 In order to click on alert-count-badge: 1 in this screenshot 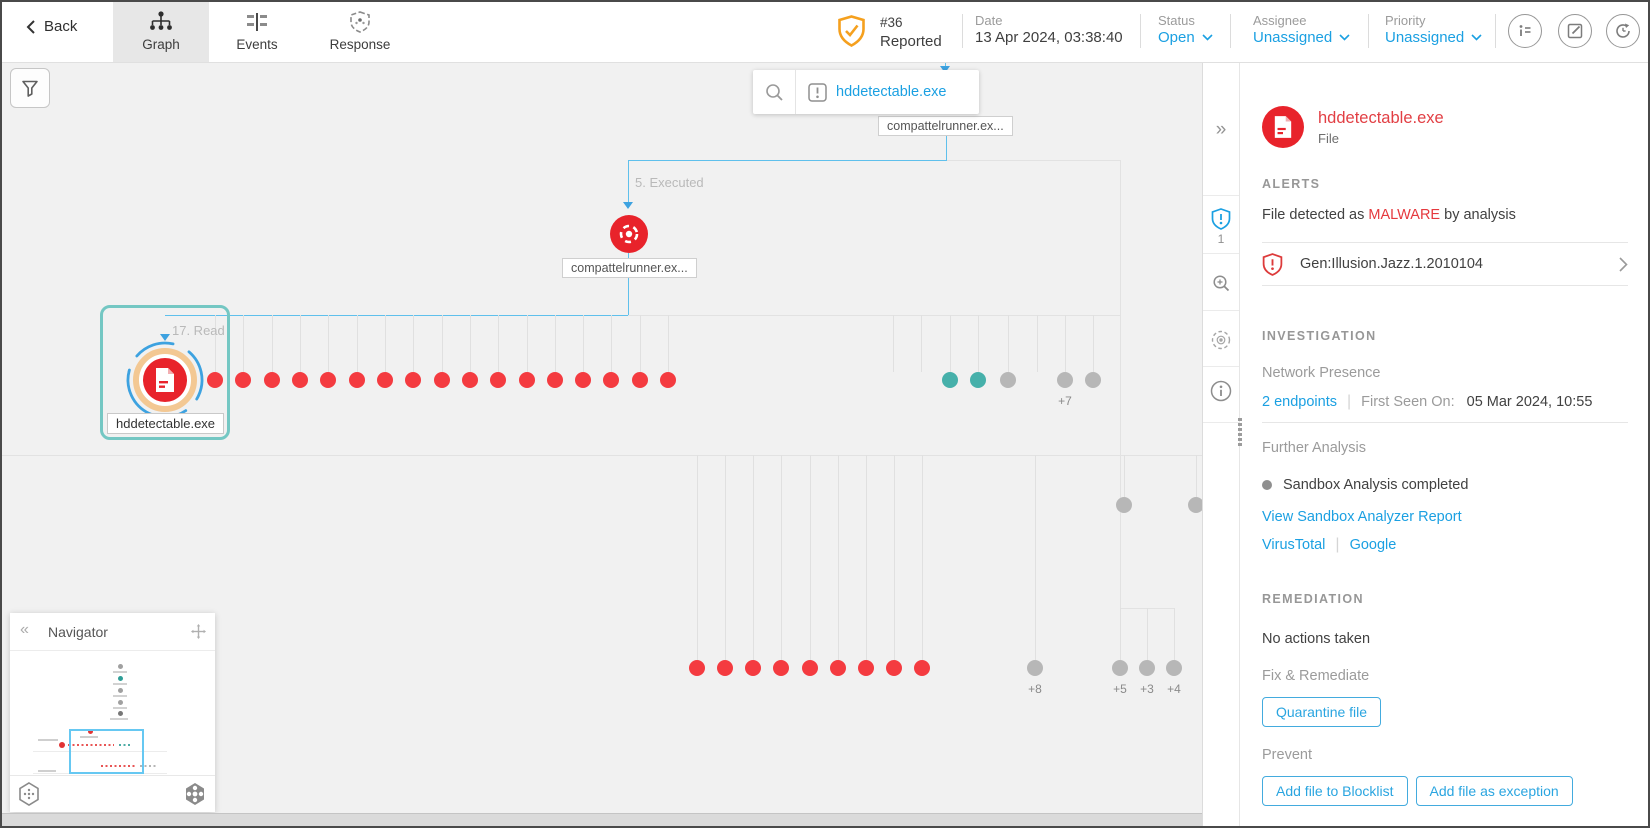, I will do `click(1221, 239)`.